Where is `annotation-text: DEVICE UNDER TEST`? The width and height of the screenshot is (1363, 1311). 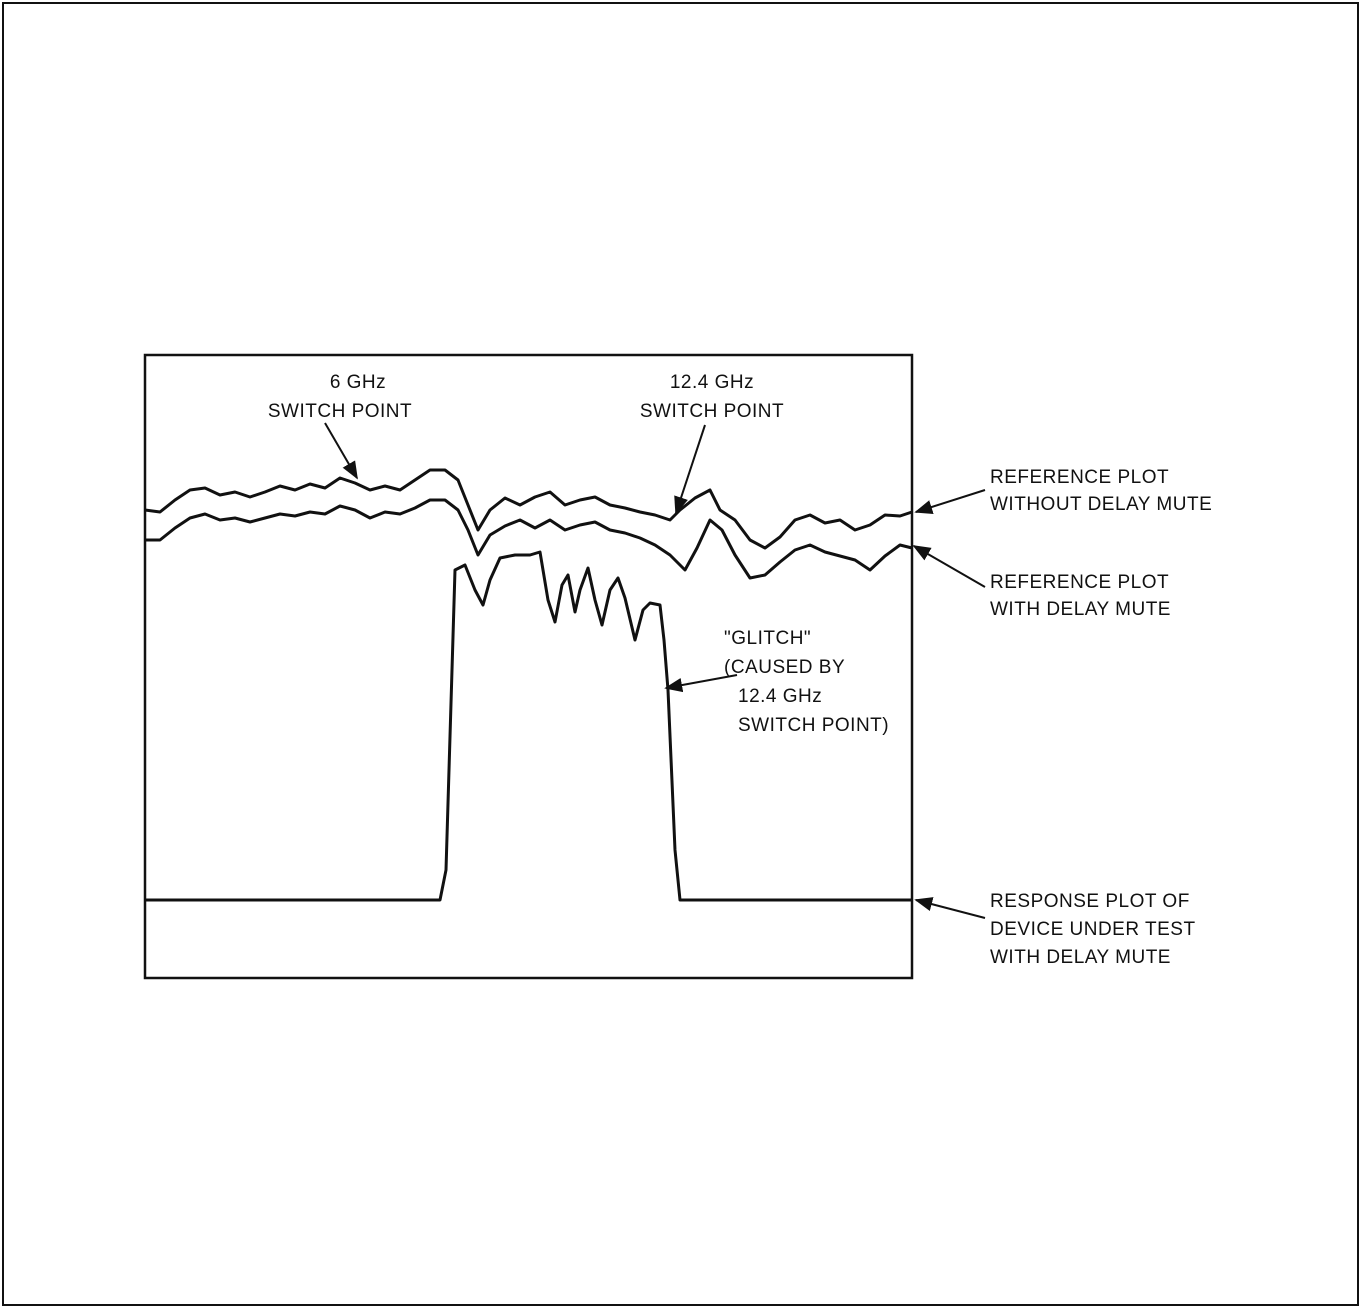 annotation-text: DEVICE UNDER TEST is located at coordinates (1093, 929).